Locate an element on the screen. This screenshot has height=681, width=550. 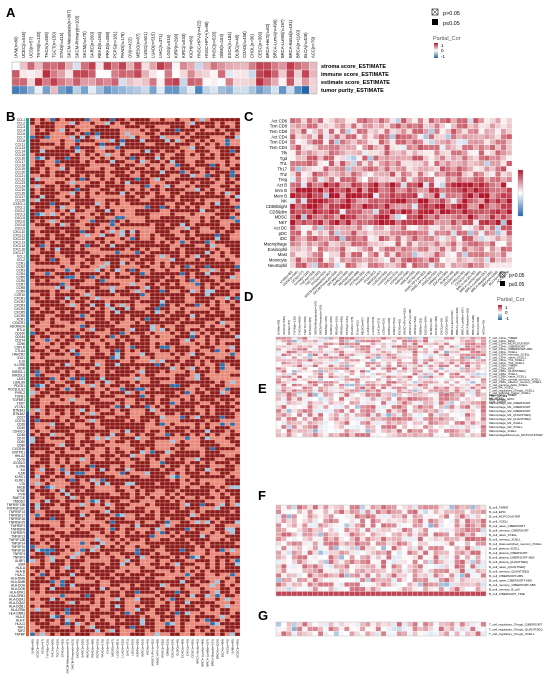
column-label: CHOL(n=36) is located at coordinates (252, 46).